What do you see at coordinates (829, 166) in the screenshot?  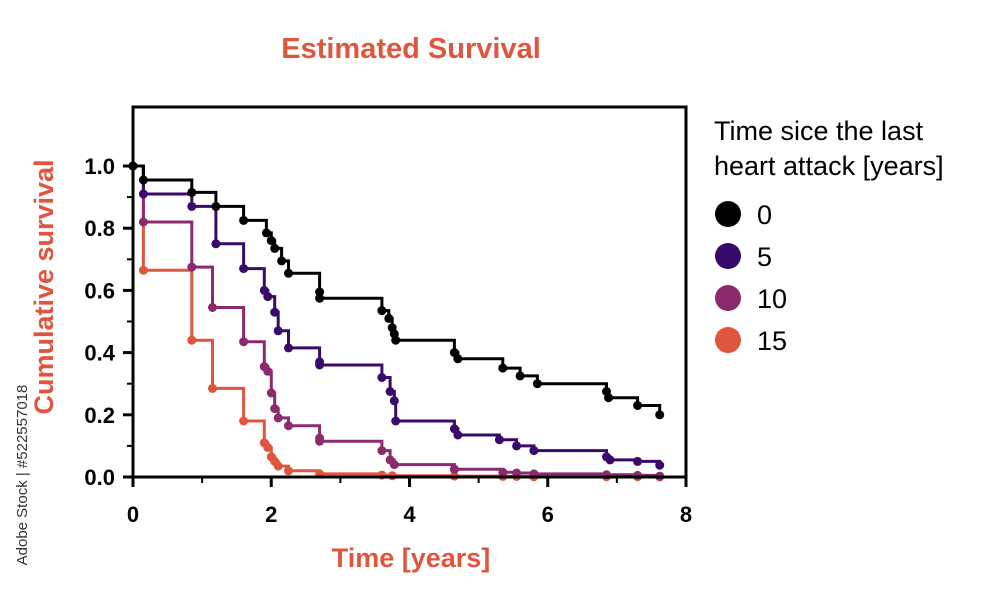 I see `legend-title-line-2: heart attack [years]` at bounding box center [829, 166].